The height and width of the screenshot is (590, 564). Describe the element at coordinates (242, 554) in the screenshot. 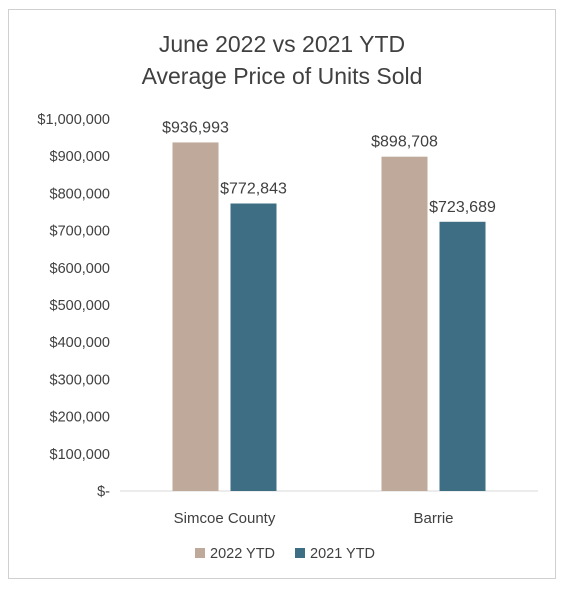

I see `legend-label: 2022 YTD` at that location.